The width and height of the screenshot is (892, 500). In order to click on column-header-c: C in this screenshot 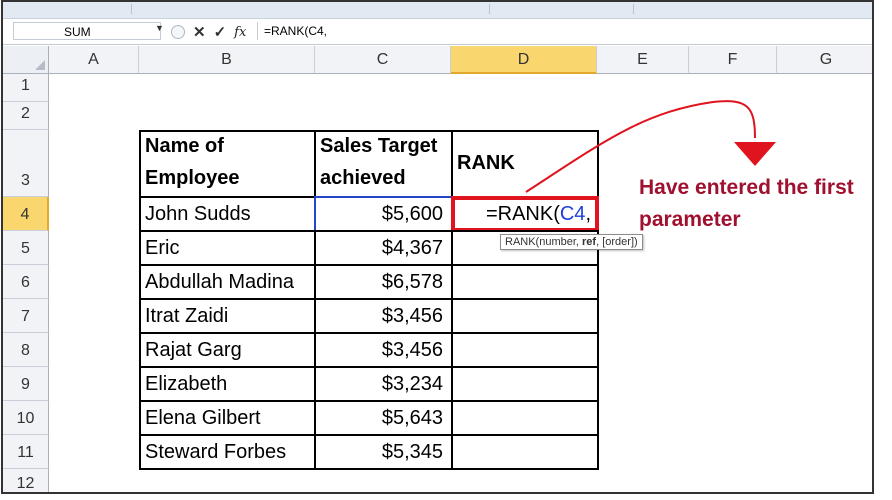, I will do `click(383, 60)`.